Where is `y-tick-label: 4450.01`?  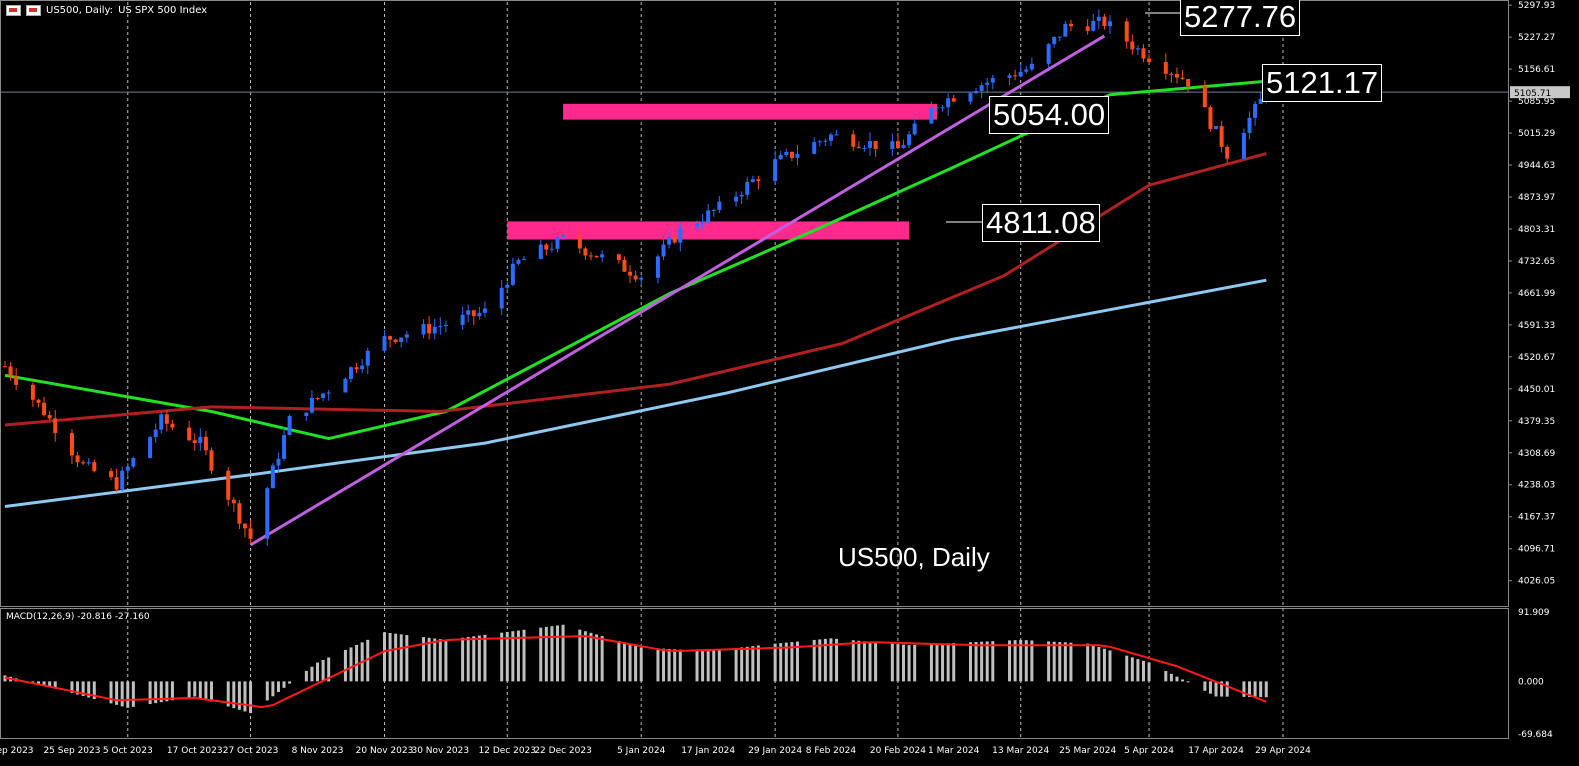
y-tick-label: 4450.01 is located at coordinates (1536, 390).